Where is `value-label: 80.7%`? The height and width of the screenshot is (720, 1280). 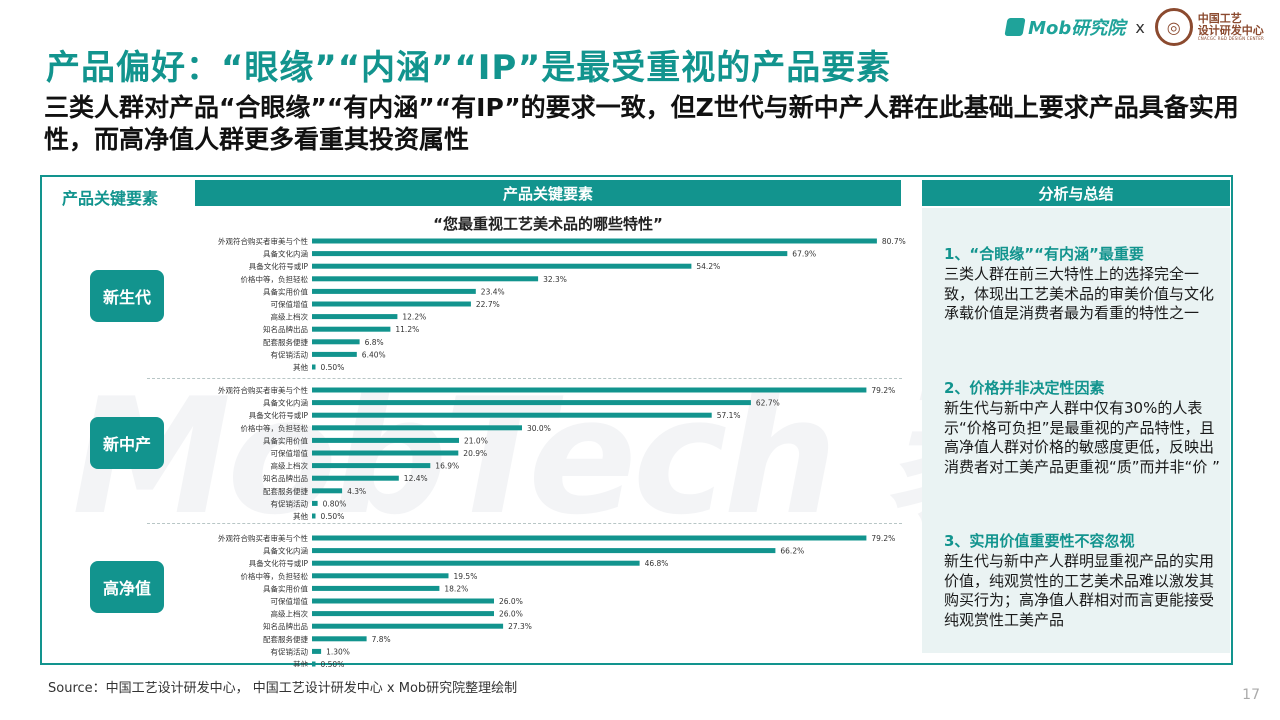 value-label: 80.7% is located at coordinates (894, 241).